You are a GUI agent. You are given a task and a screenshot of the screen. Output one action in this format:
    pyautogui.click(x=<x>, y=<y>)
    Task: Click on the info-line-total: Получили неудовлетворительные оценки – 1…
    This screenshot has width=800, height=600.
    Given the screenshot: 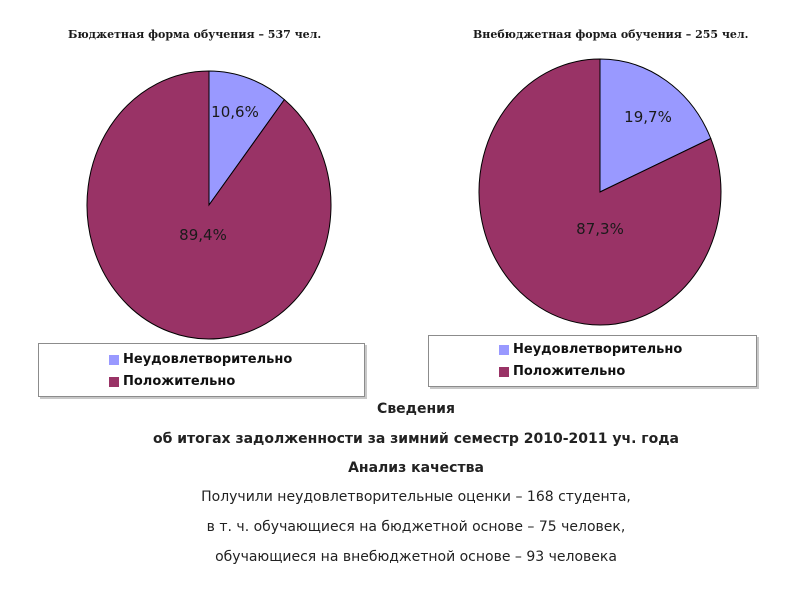 What is the action you would take?
    pyautogui.click(x=416, y=497)
    